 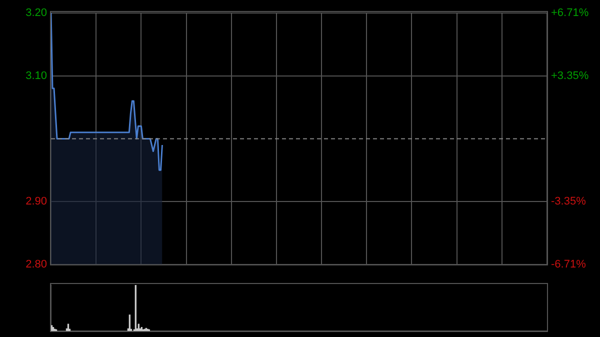 What do you see at coordinates (570, 76) in the screenshot?
I see `y2-tick-label: +3.35%` at bounding box center [570, 76].